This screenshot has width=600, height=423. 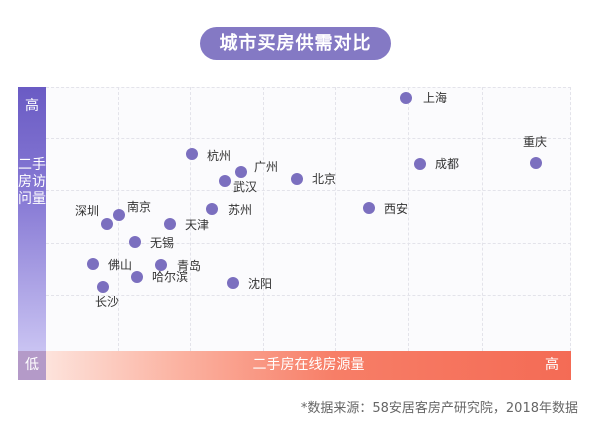 What do you see at coordinates (396, 209) in the screenshot?
I see `data-point-label: 西安` at bounding box center [396, 209].